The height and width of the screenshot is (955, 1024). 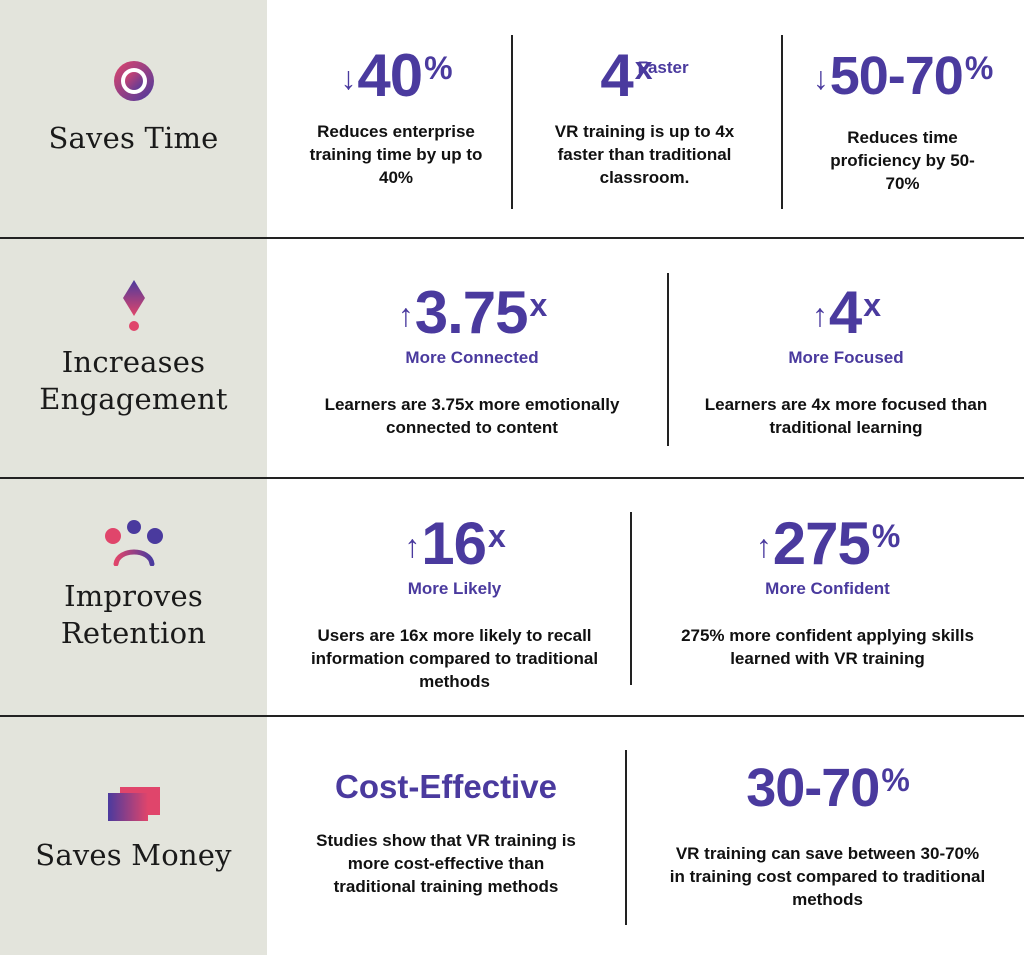 What do you see at coordinates (472, 312) in the screenshot?
I see `stat-value: ↑3.75x` at bounding box center [472, 312].